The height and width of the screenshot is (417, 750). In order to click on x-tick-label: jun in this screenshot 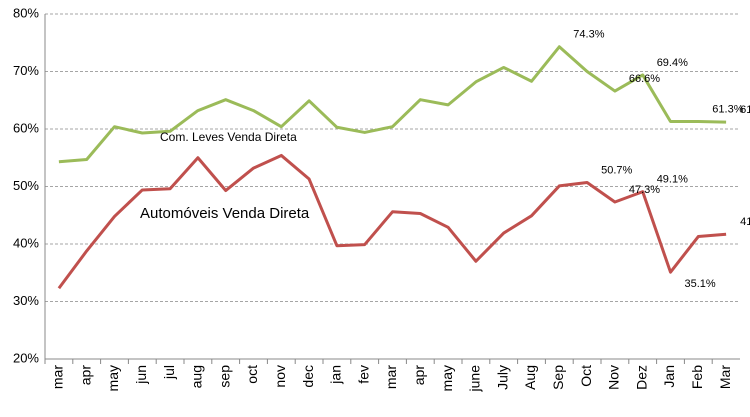, I will do `click(141, 375)`.